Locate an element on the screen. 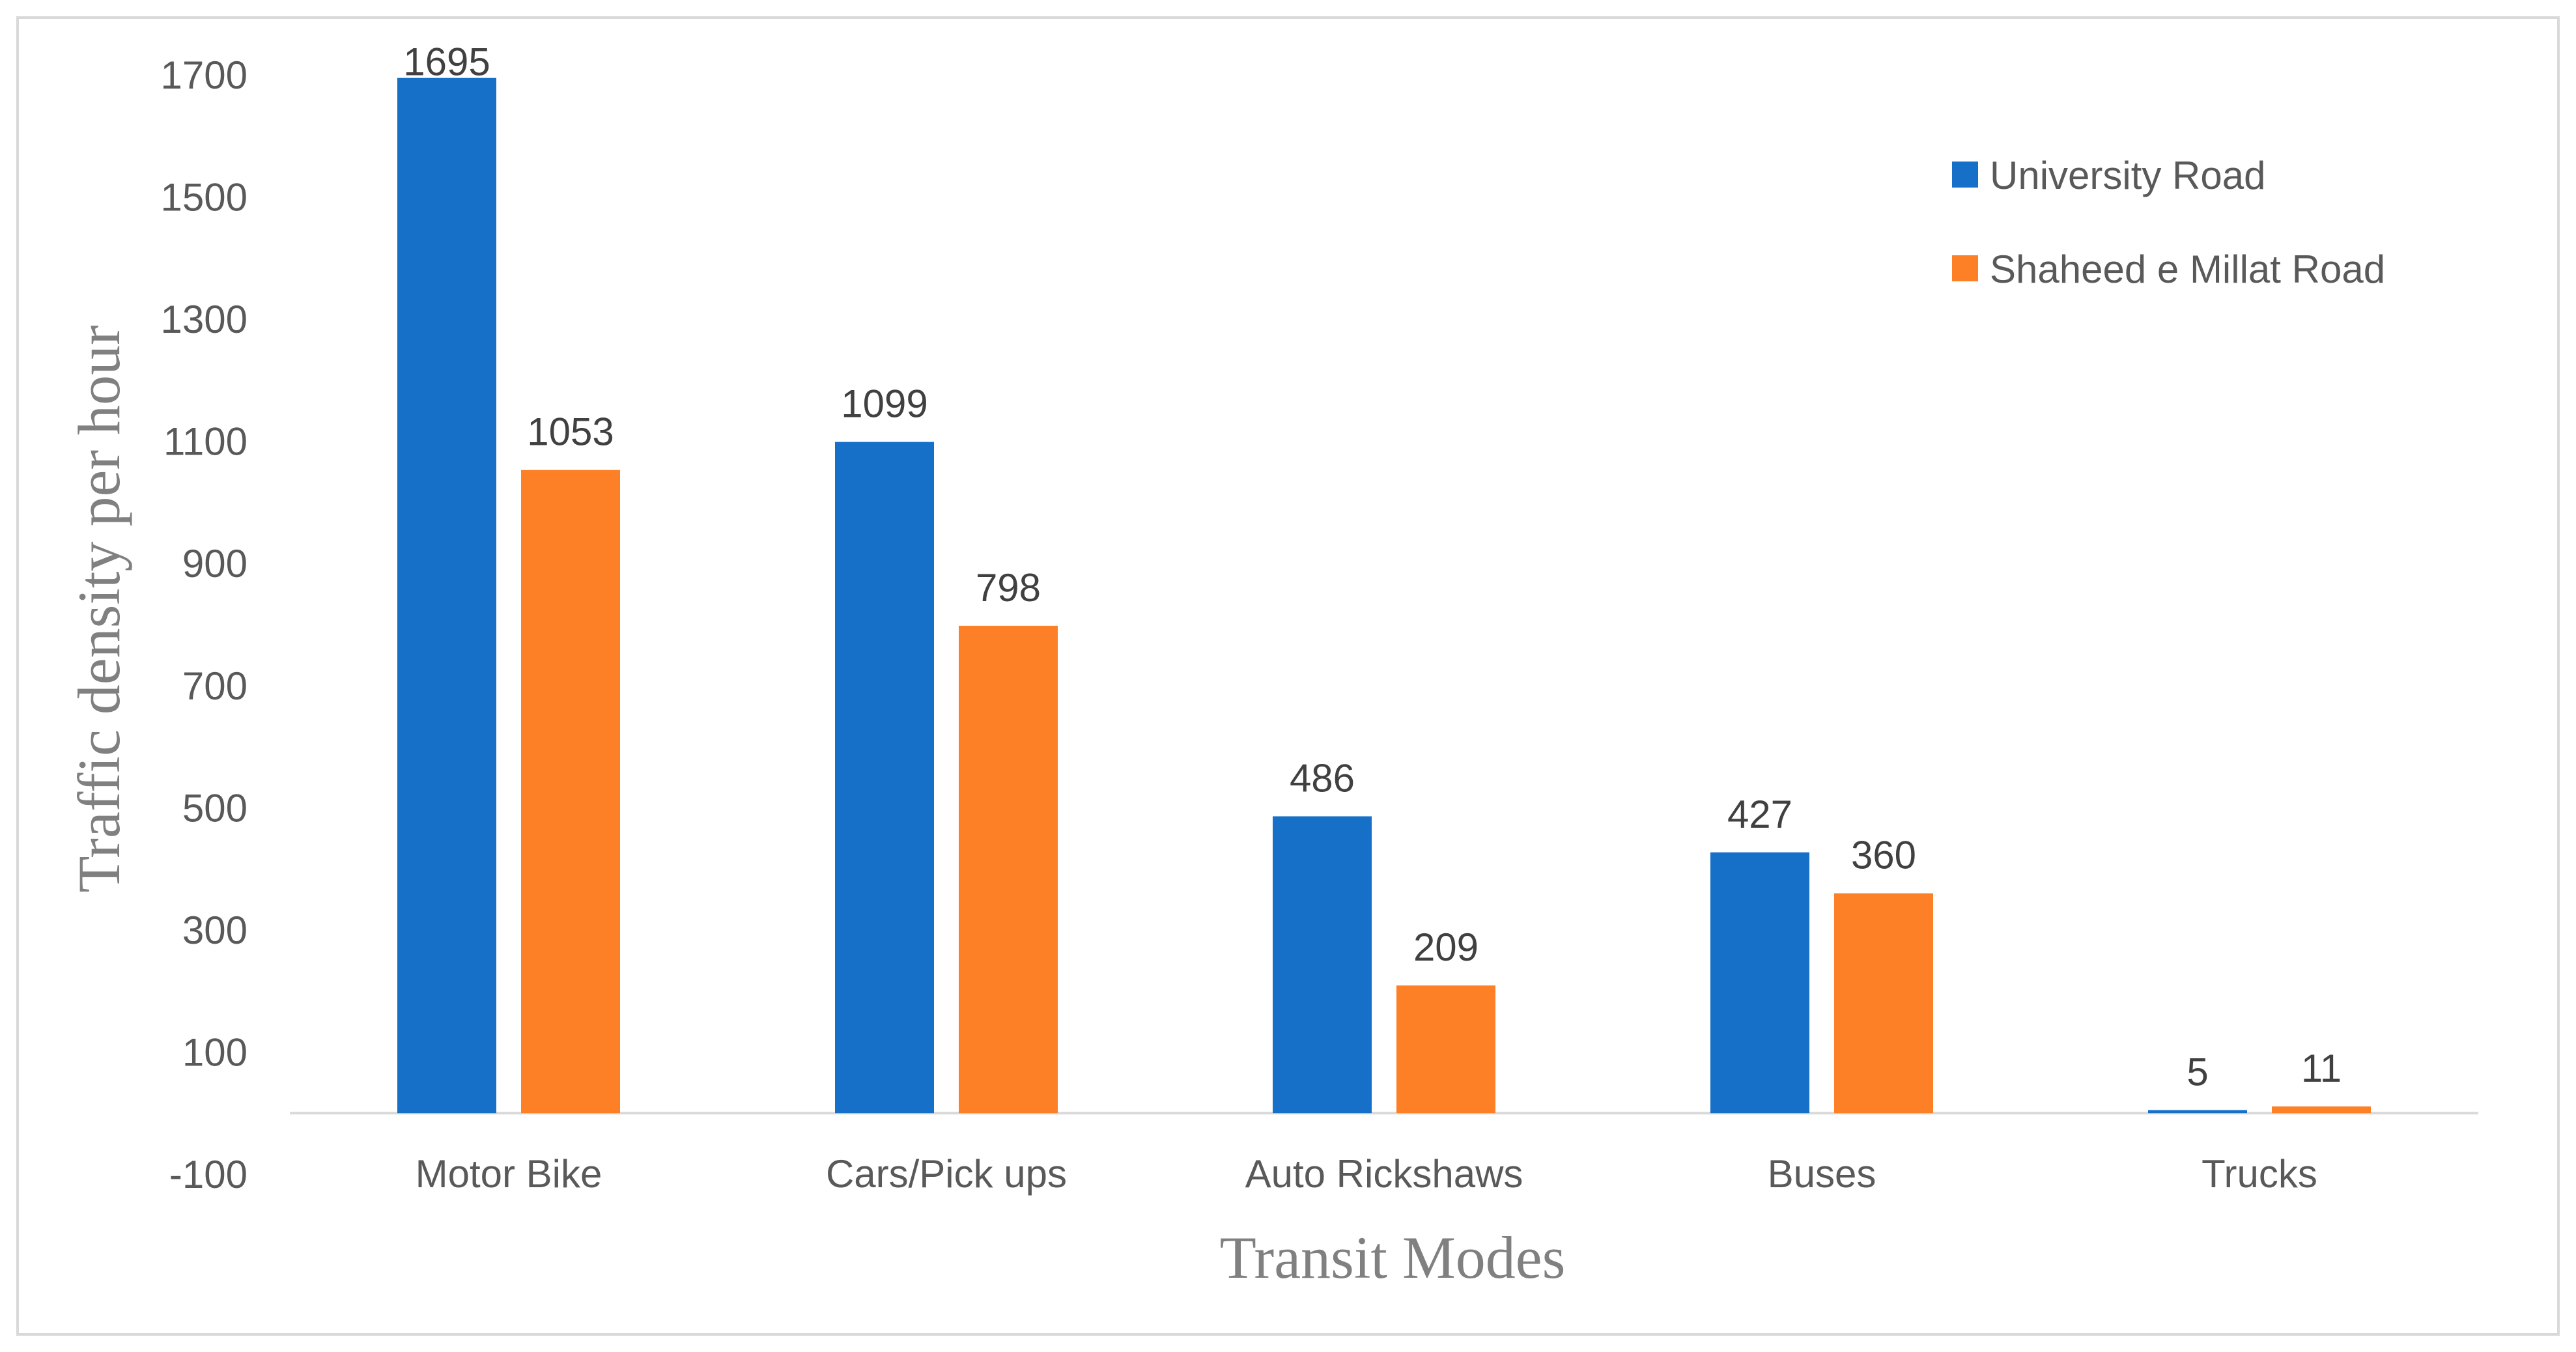 The width and height of the screenshot is (2576, 1352). bar-shaheed-e-millat-road-motor-bike is located at coordinates (570, 792).